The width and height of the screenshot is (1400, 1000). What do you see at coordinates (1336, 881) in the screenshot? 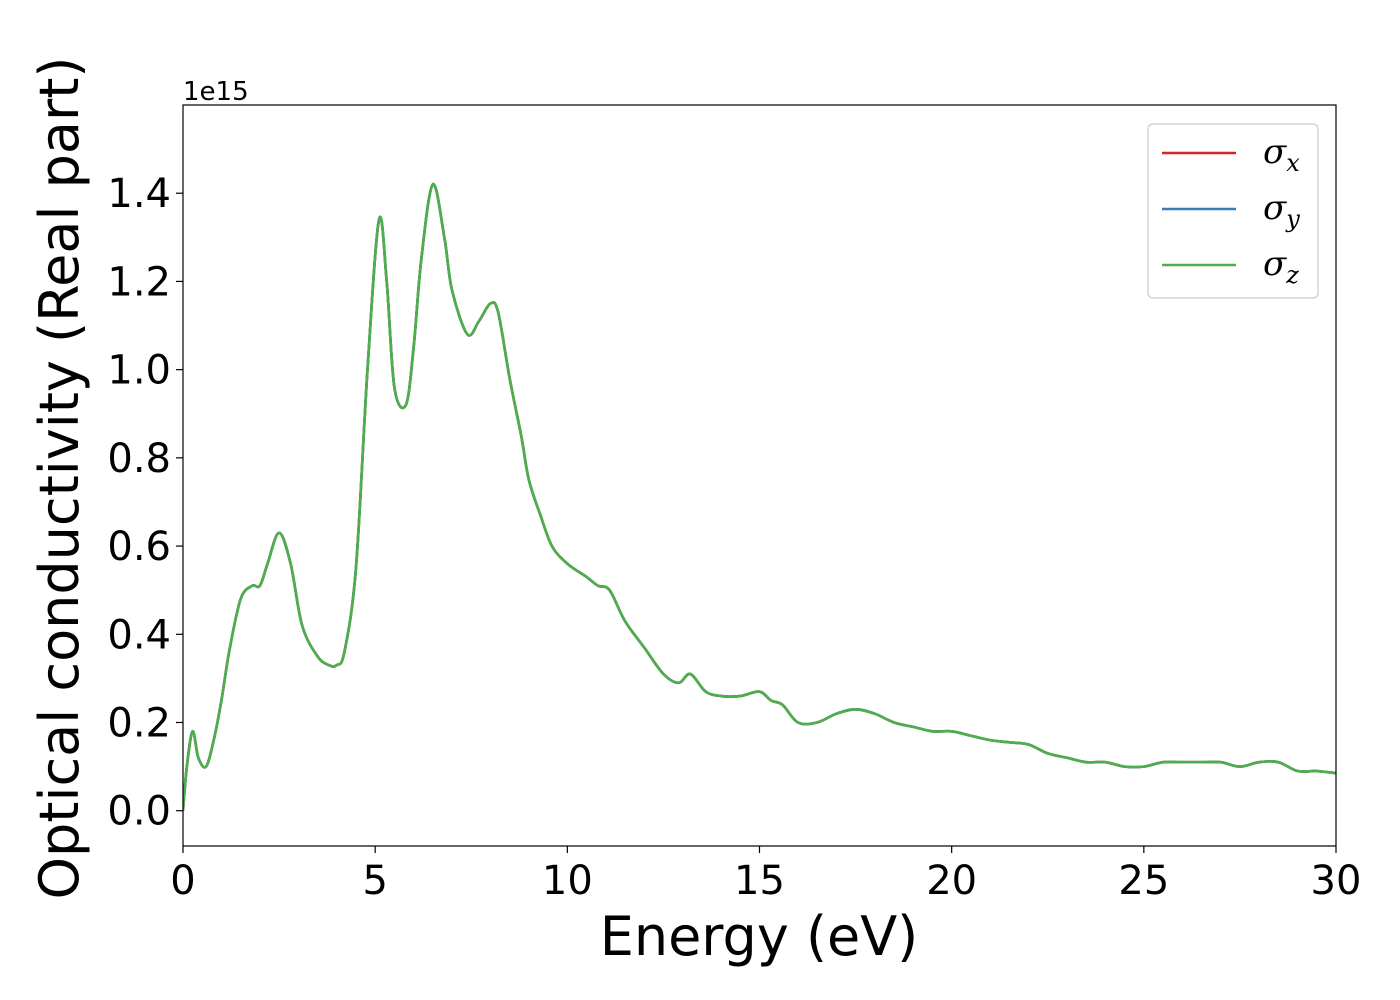
I see `x-tick-label: 30` at bounding box center [1336, 881].